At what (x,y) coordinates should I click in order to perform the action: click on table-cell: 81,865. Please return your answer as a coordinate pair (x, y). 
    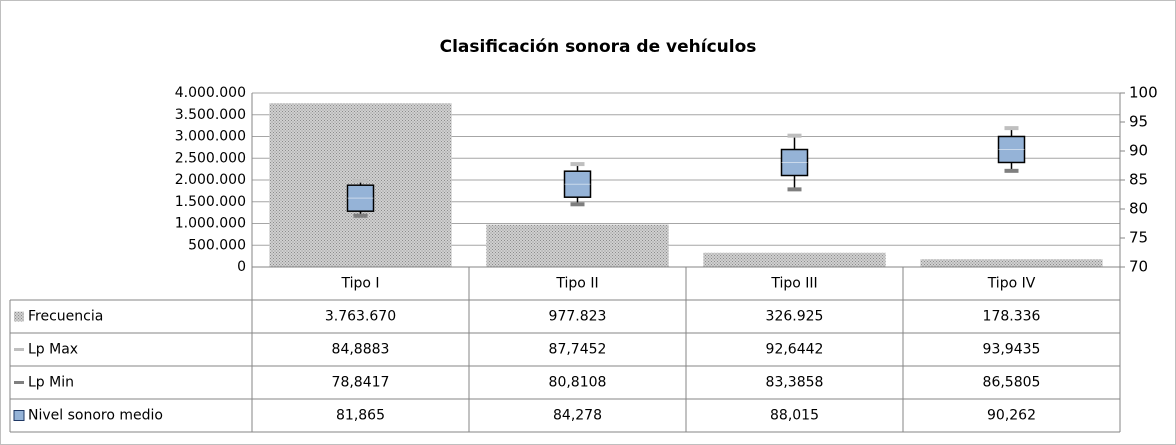
    Looking at the image, I should click on (360, 416).